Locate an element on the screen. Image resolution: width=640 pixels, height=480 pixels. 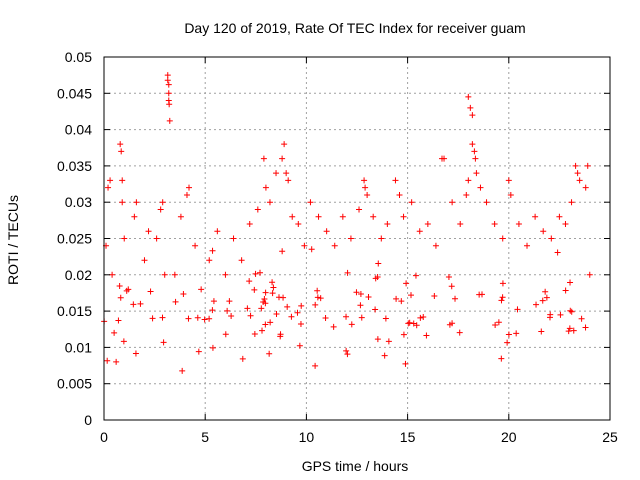
x-tick-label: 5 is located at coordinates (205, 437).